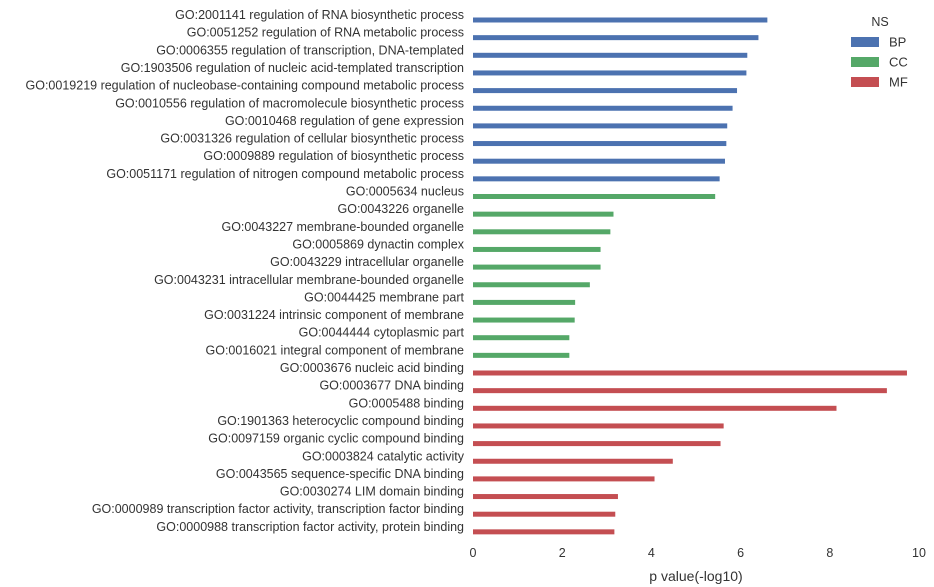 The image size is (934, 587). I want to click on legend-label-bp: BP, so click(897, 42).